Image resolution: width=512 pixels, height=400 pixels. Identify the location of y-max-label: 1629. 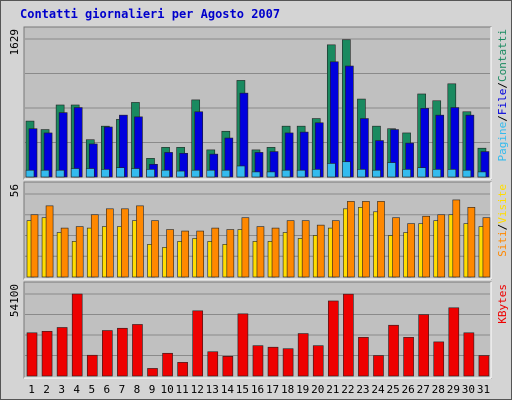
(14, 42).